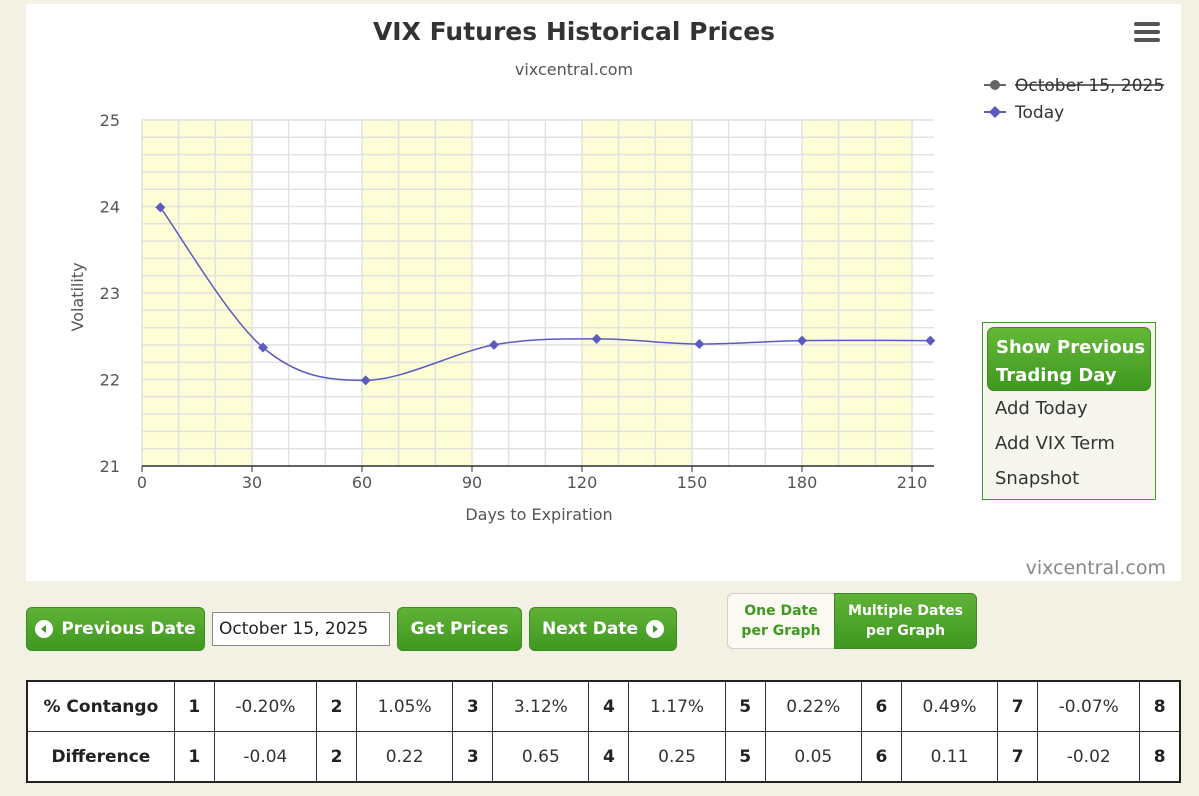 This screenshot has height=796, width=1199. I want to click on difference-month-number: 5, so click(745, 757).